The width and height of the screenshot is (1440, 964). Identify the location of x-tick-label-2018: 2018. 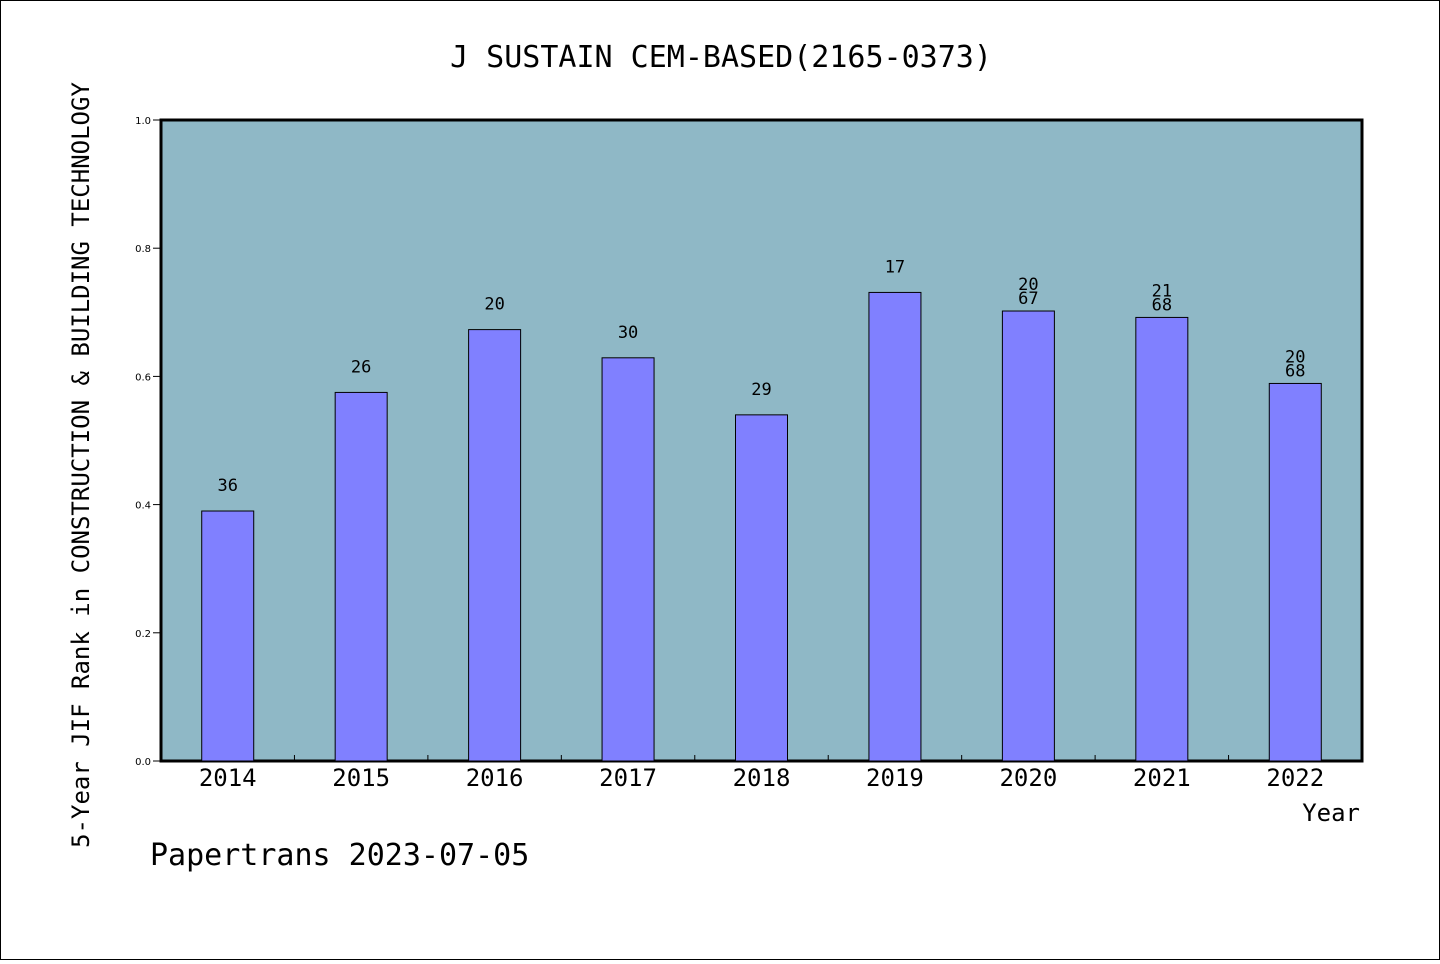
(762, 778).